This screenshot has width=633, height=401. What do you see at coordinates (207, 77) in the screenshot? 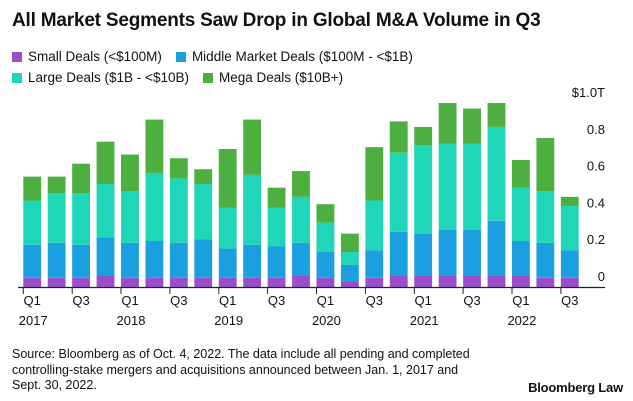
I see `legend-swatch-mega` at bounding box center [207, 77].